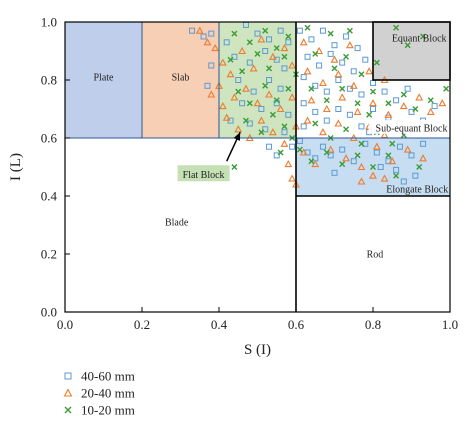 The height and width of the screenshot is (432, 474). What do you see at coordinates (296, 324) in the screenshot?
I see `x-tick-label: 0.6` at bounding box center [296, 324].